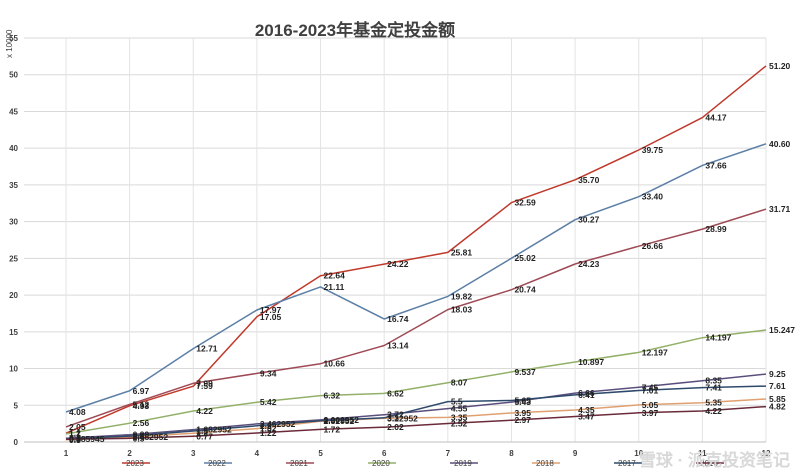  What do you see at coordinates (330, 421) in the screenshot?
I see `data-label-2017: 2.9` at bounding box center [330, 421].